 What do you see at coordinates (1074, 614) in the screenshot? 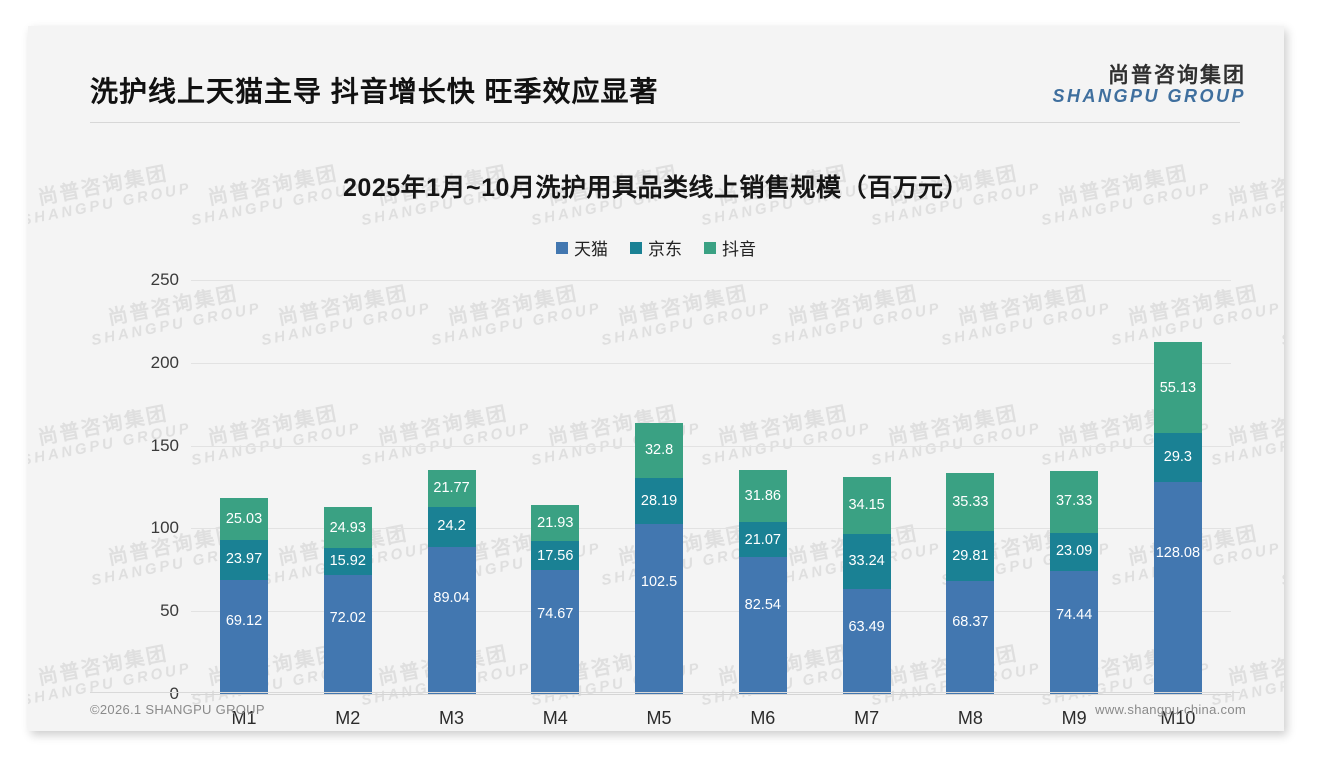
I see `bar-value-label: 74.44` at bounding box center [1074, 614].